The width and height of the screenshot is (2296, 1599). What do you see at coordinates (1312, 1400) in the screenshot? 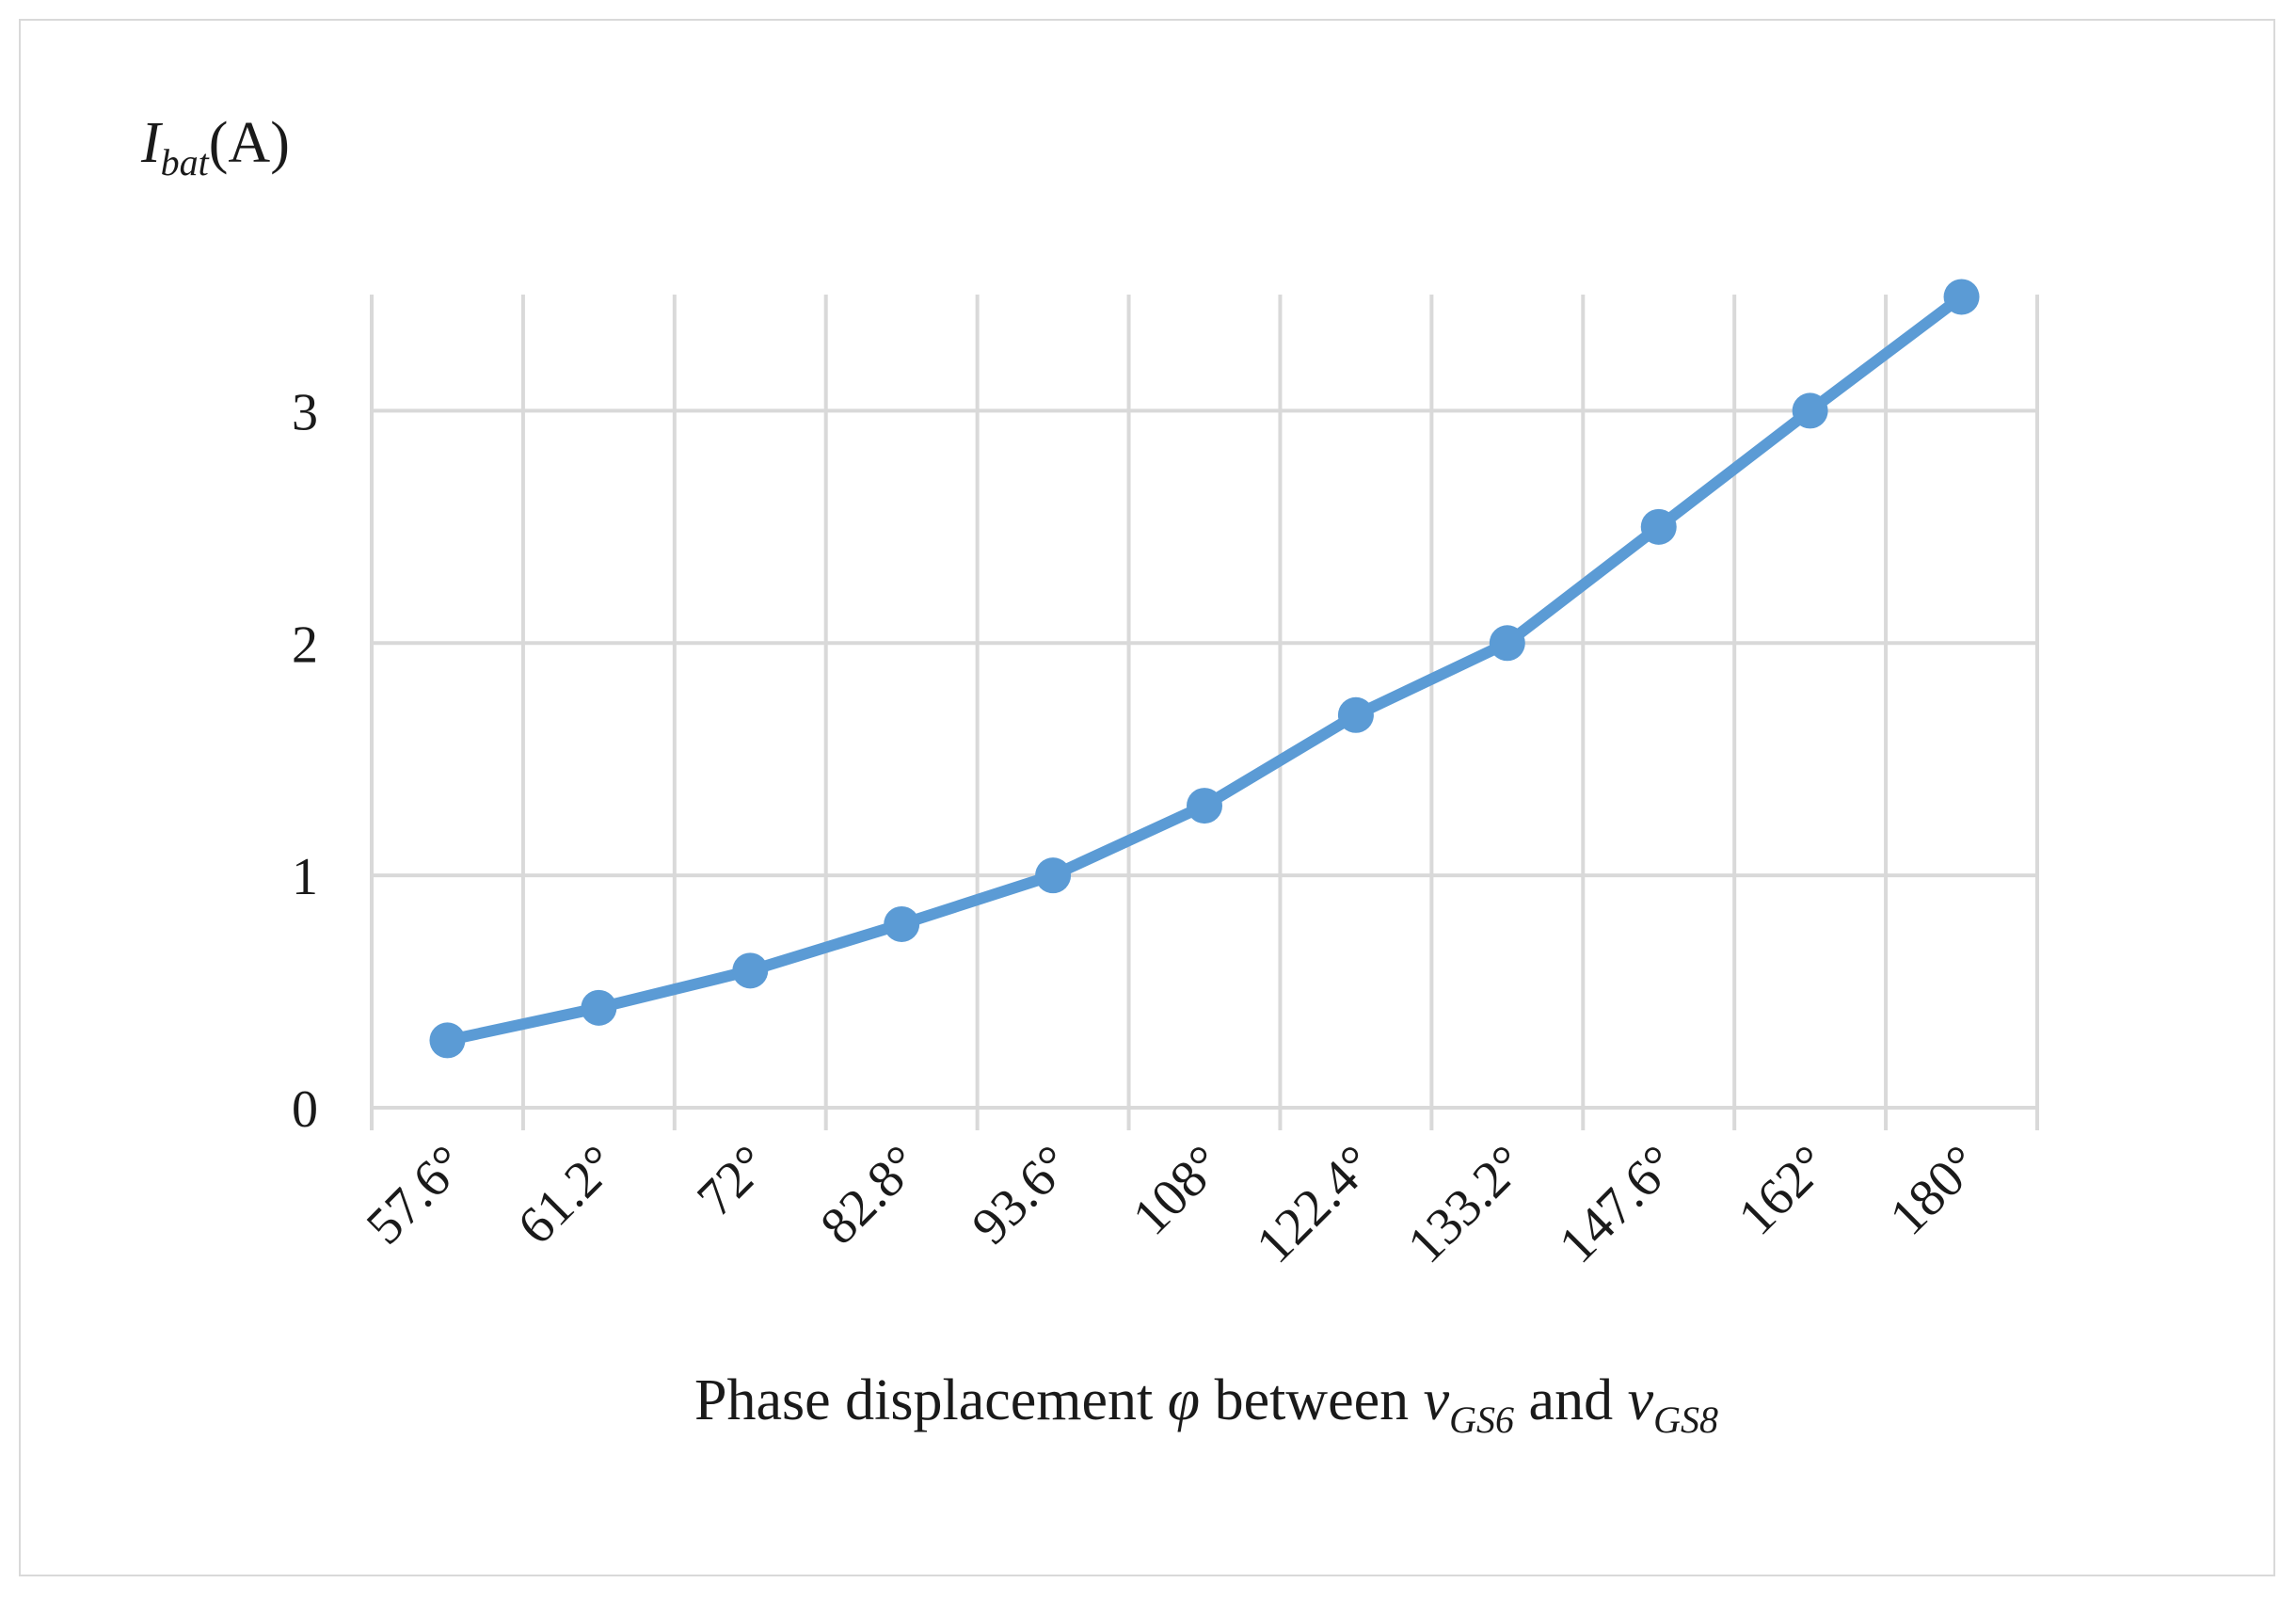
I see `x-label-middle: between` at bounding box center [1312, 1400].